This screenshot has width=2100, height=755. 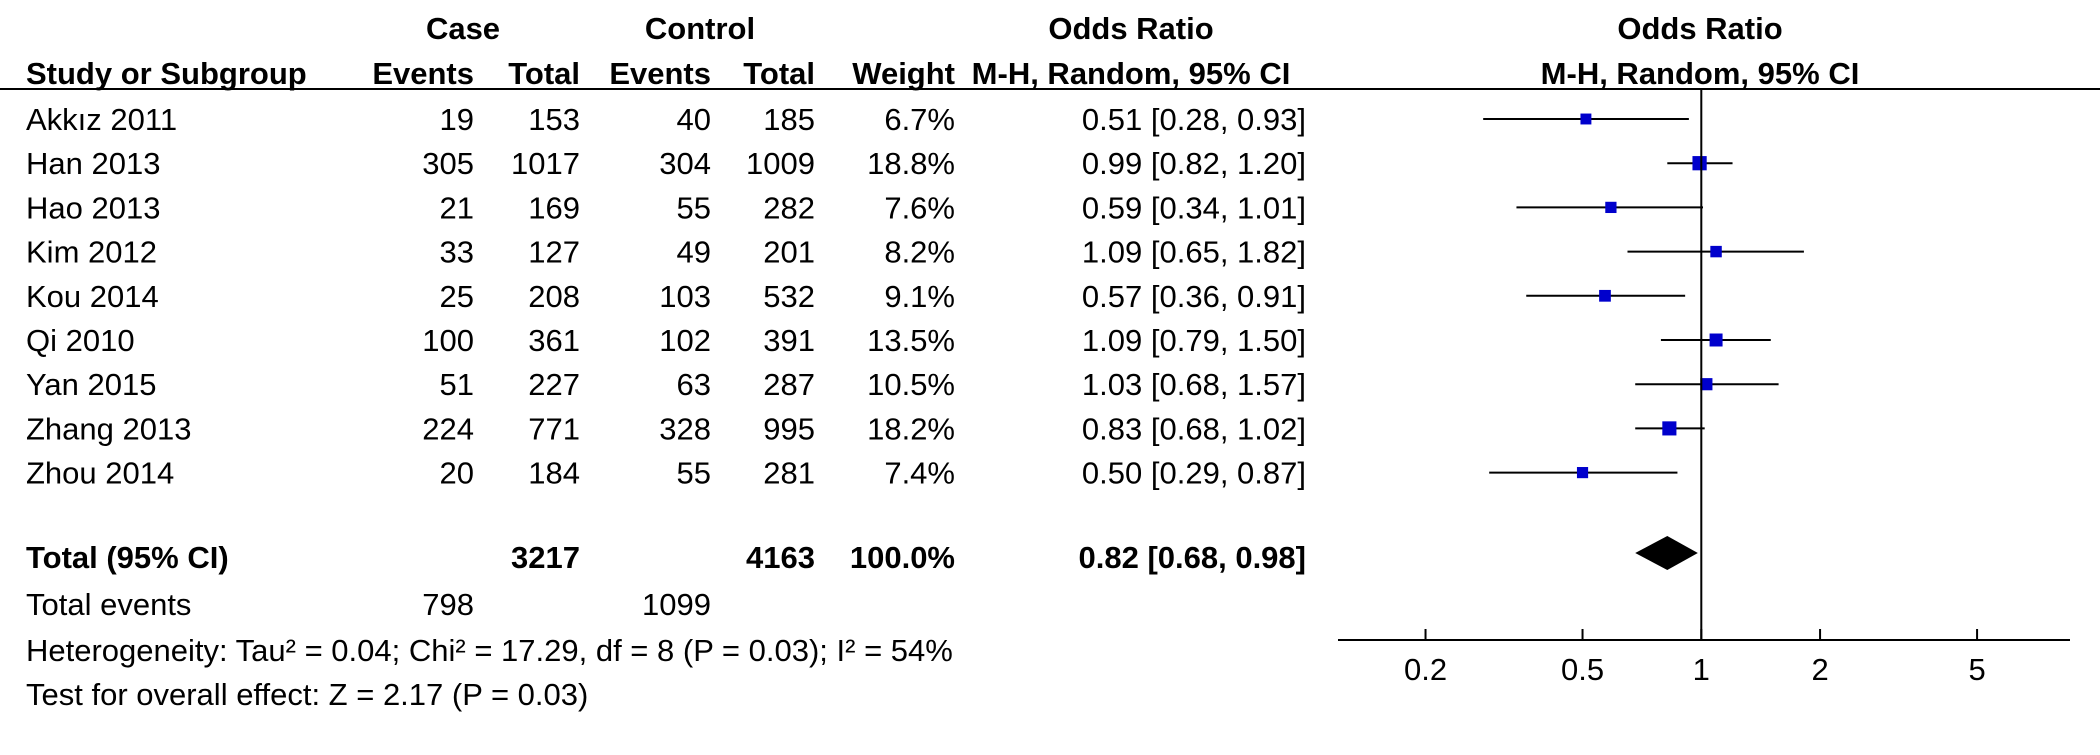 I want to click on pooled-diamond, so click(x=1666, y=553).